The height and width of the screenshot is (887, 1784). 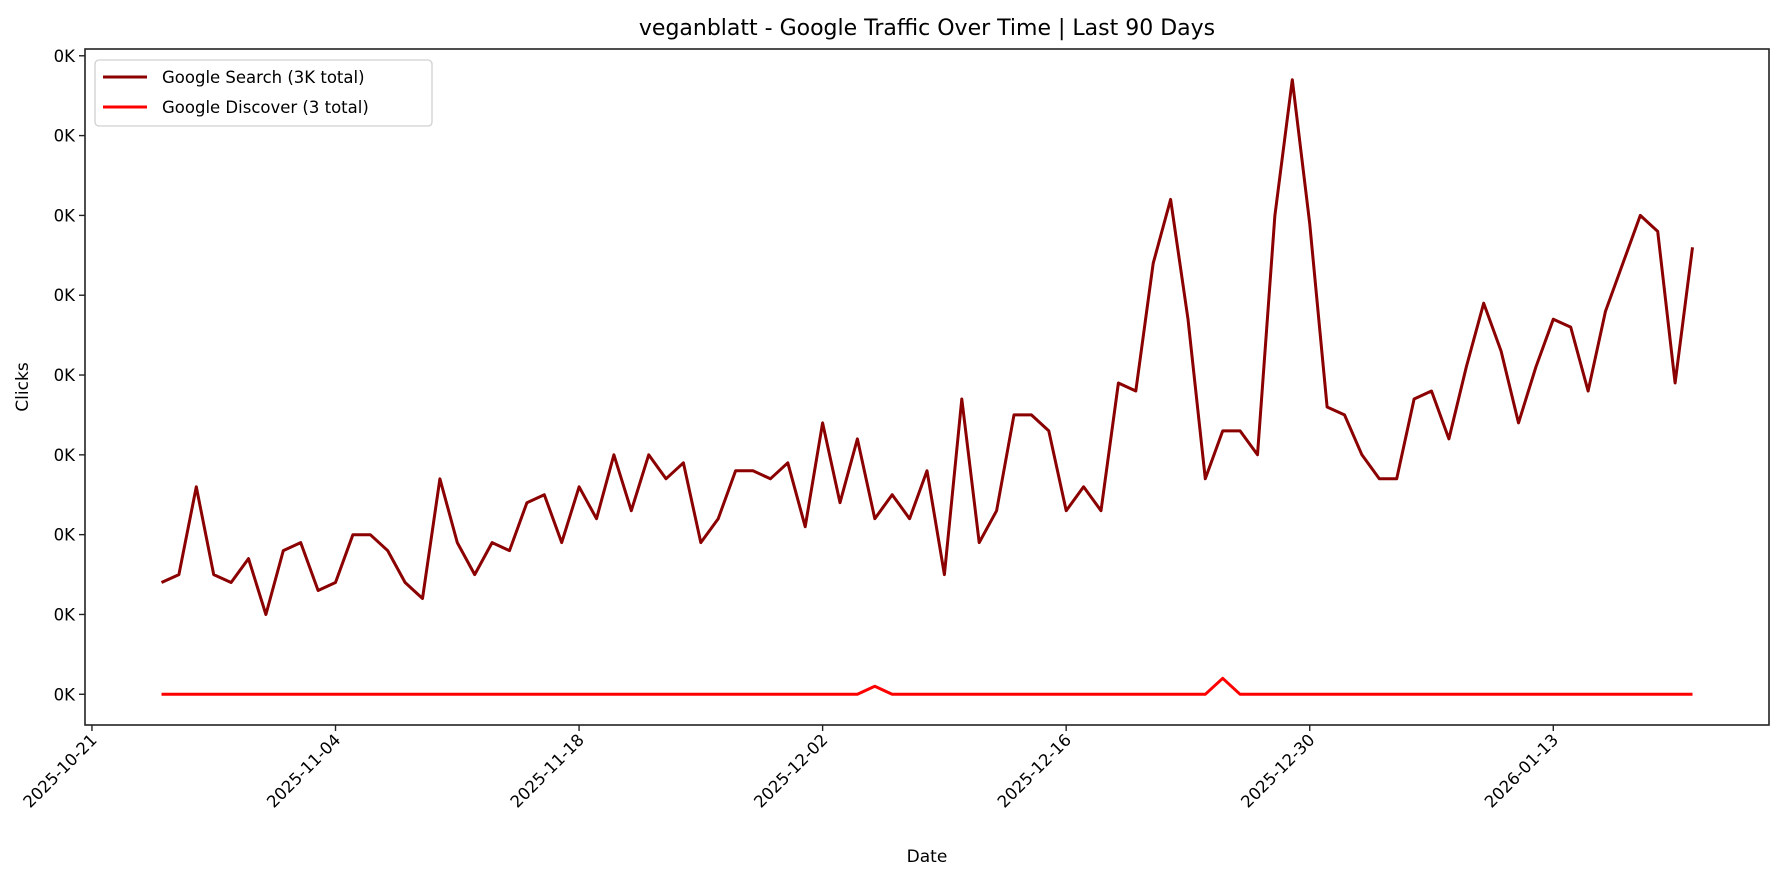 I want to click on x-tick-label: 2025-12-02, so click(x=790, y=770).